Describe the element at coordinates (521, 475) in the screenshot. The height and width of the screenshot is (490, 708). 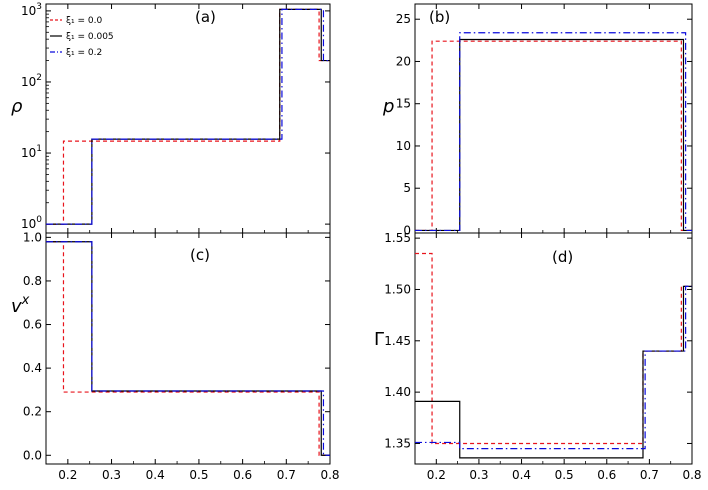
I see `panel-d-xtick-label: 0.4` at that location.